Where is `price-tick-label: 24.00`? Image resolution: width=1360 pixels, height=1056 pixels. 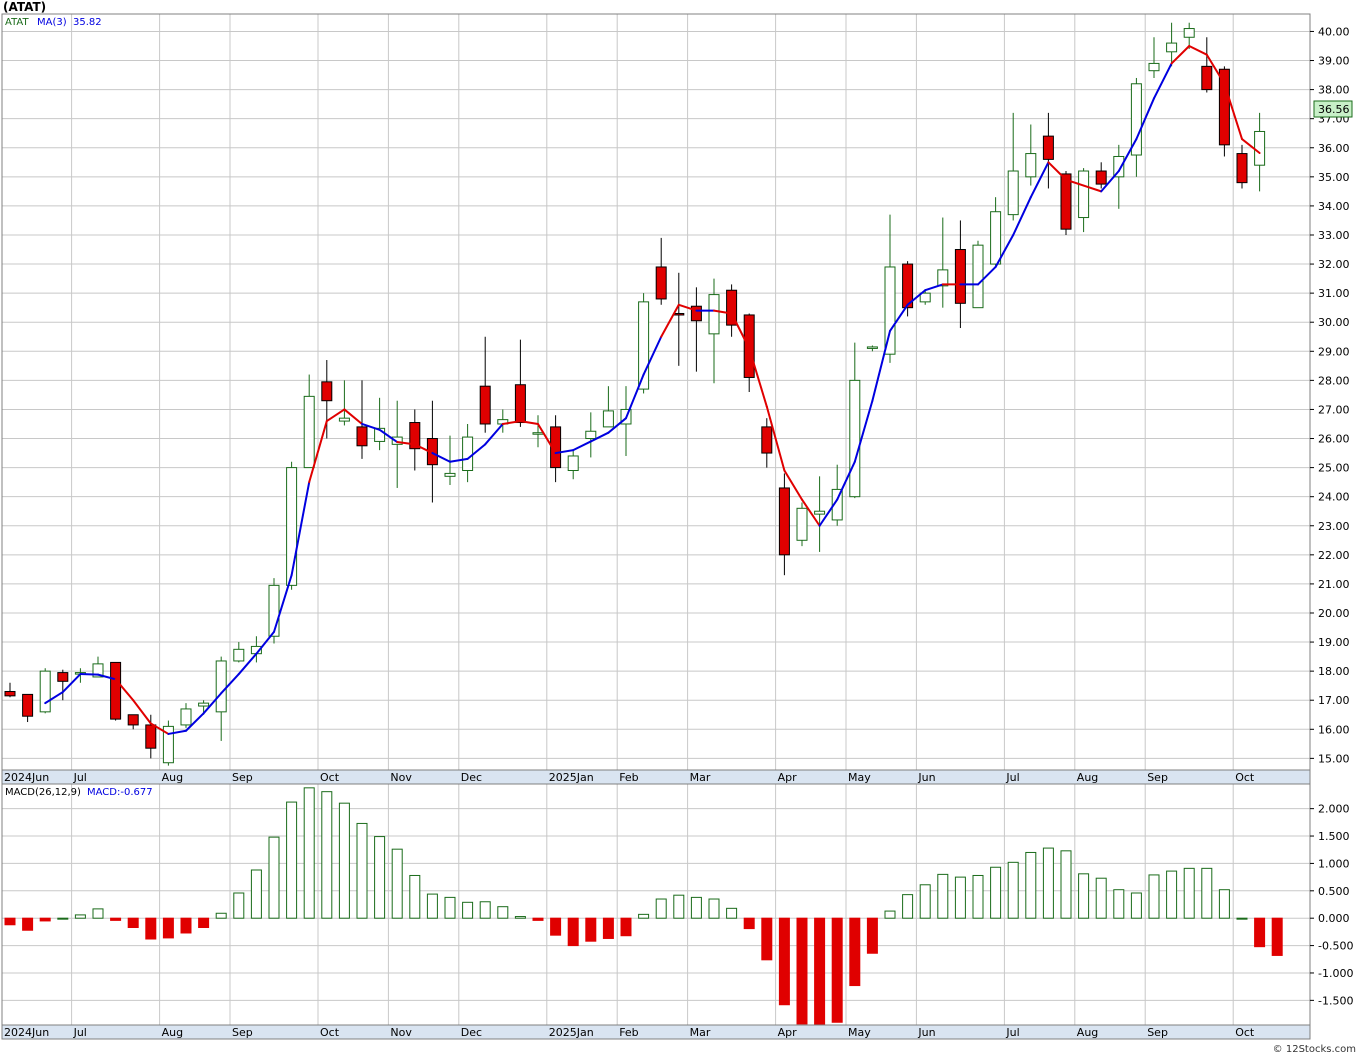
price-tick-label: 24.00 is located at coordinates (1334, 497).